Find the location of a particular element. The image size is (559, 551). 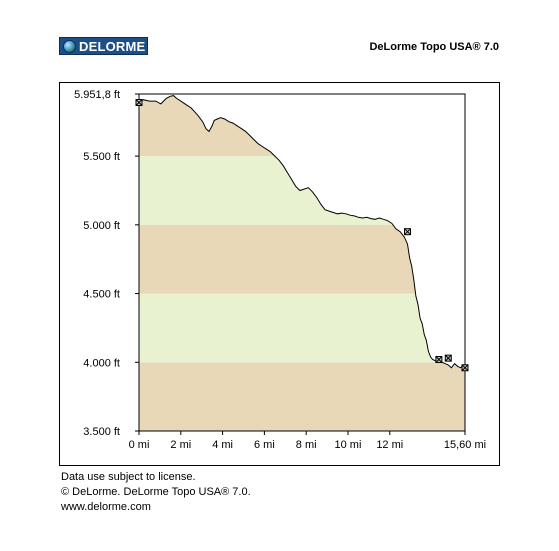

x-tick-label-5: 10 mi is located at coordinates (348, 445).